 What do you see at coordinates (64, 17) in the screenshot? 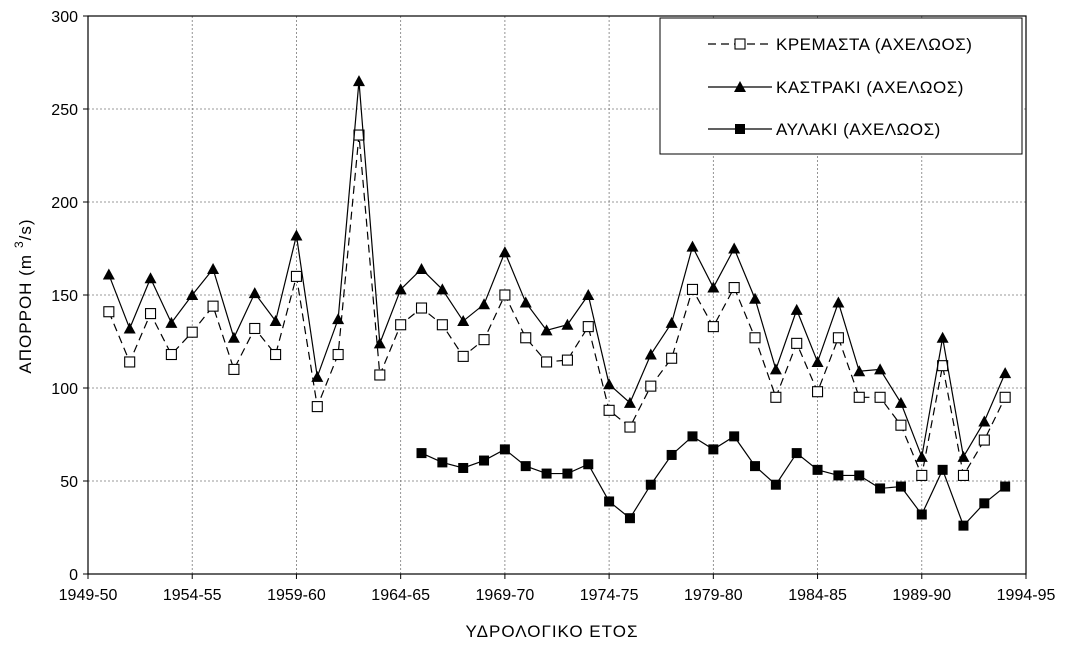
I see `y-tick-label: 300` at bounding box center [64, 17].